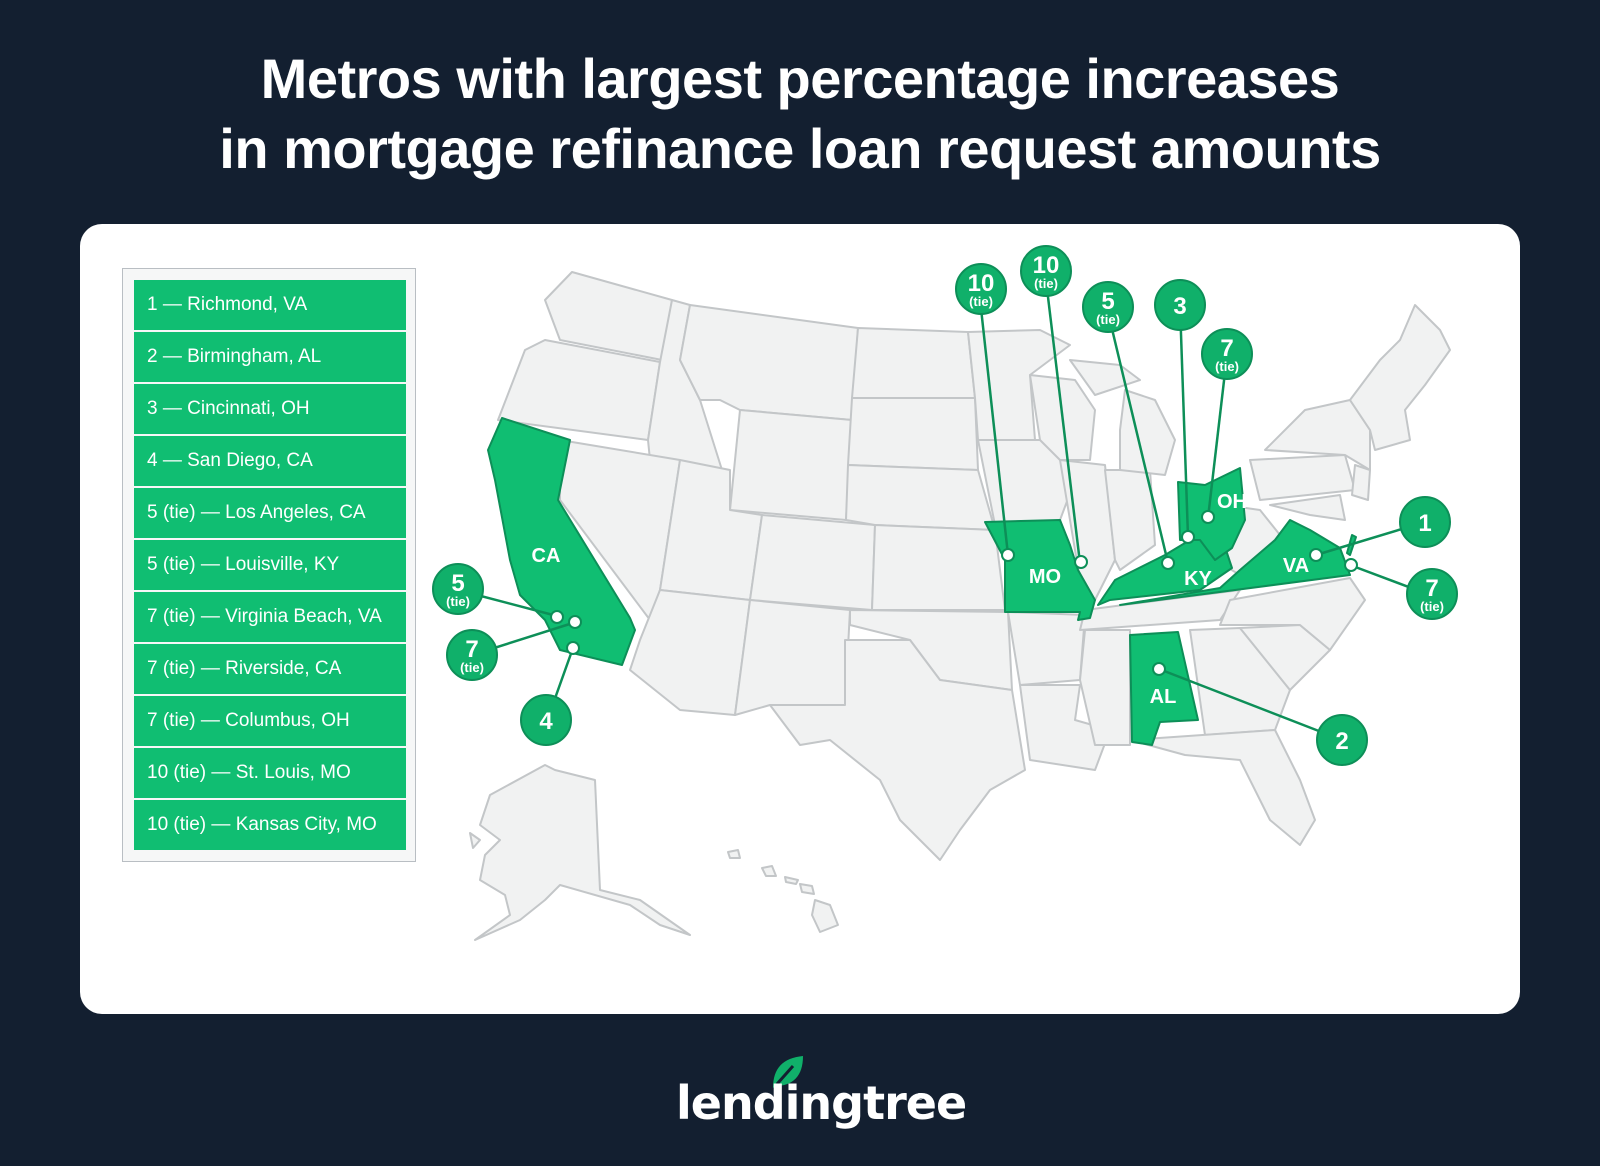  Describe the element at coordinates (1165, 571) in the screenshot. I see `state-ky-highlight` at that location.